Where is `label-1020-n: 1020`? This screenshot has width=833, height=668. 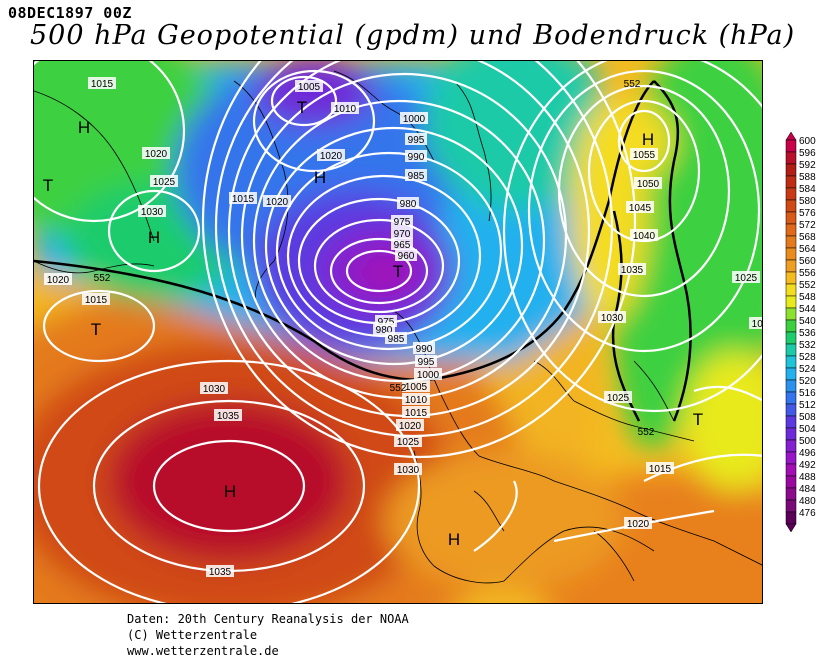 label-1020-n: 1020 is located at coordinates (331, 155).